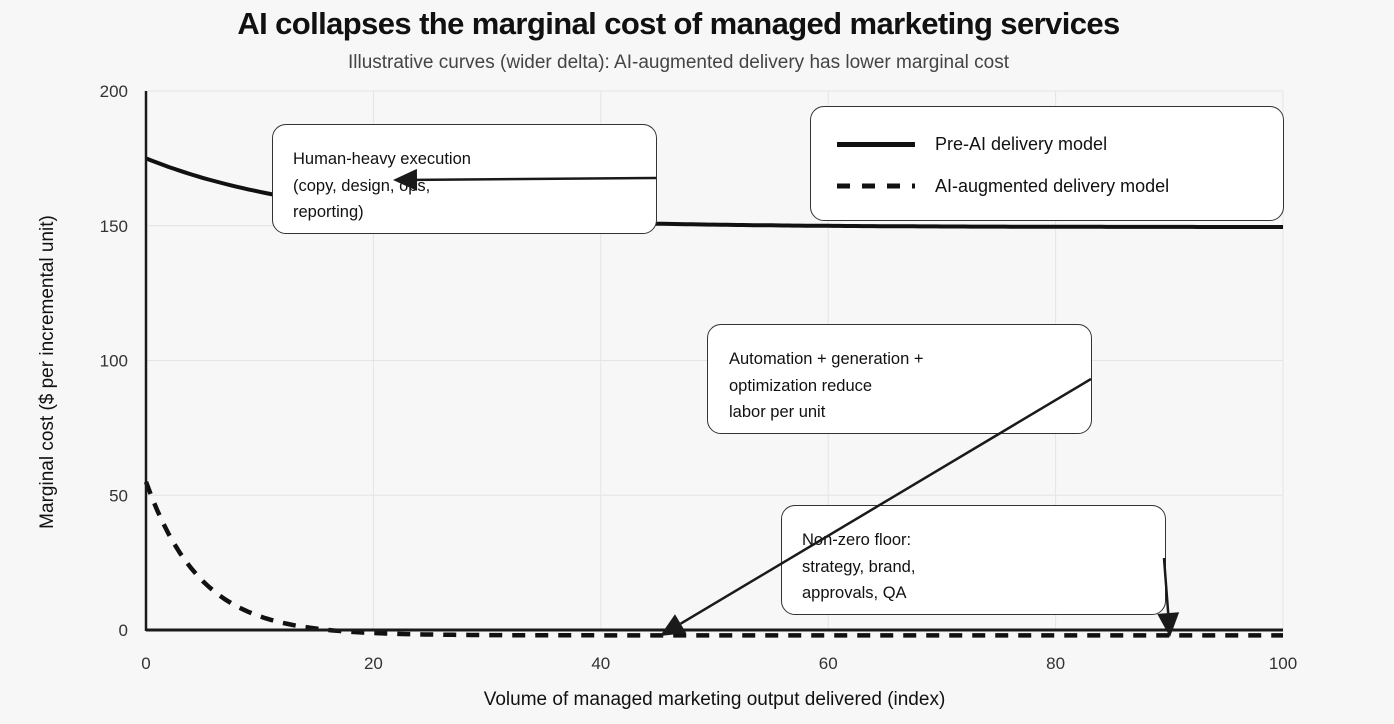 The height and width of the screenshot is (724, 1394). What do you see at coordinates (123, 630) in the screenshot?
I see `y-tick-label: 0` at bounding box center [123, 630].